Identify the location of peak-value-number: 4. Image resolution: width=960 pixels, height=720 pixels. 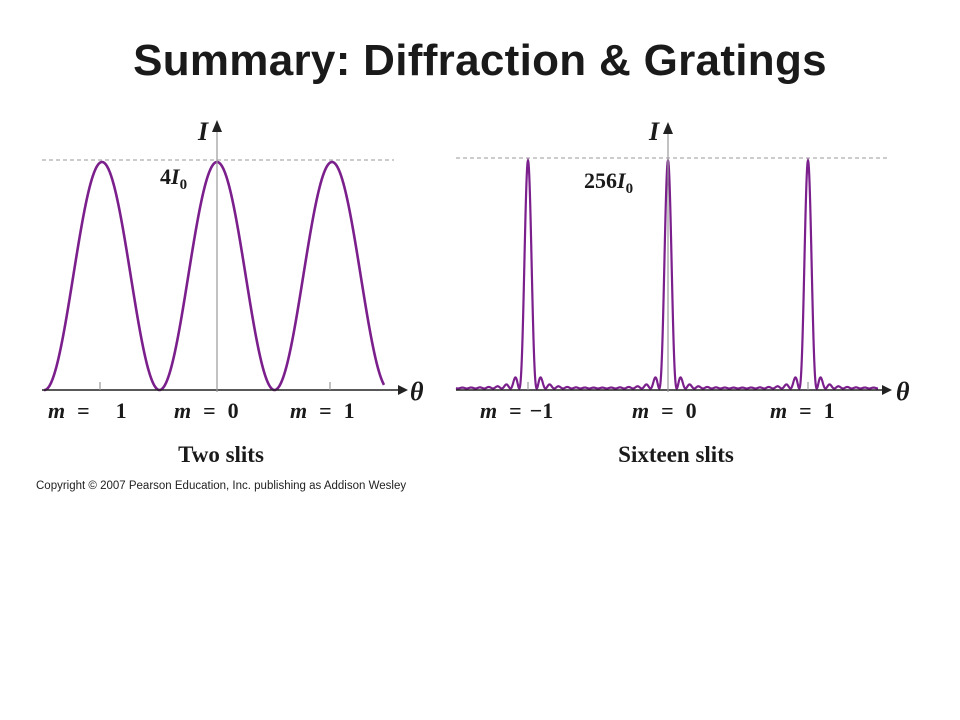
(165, 176).